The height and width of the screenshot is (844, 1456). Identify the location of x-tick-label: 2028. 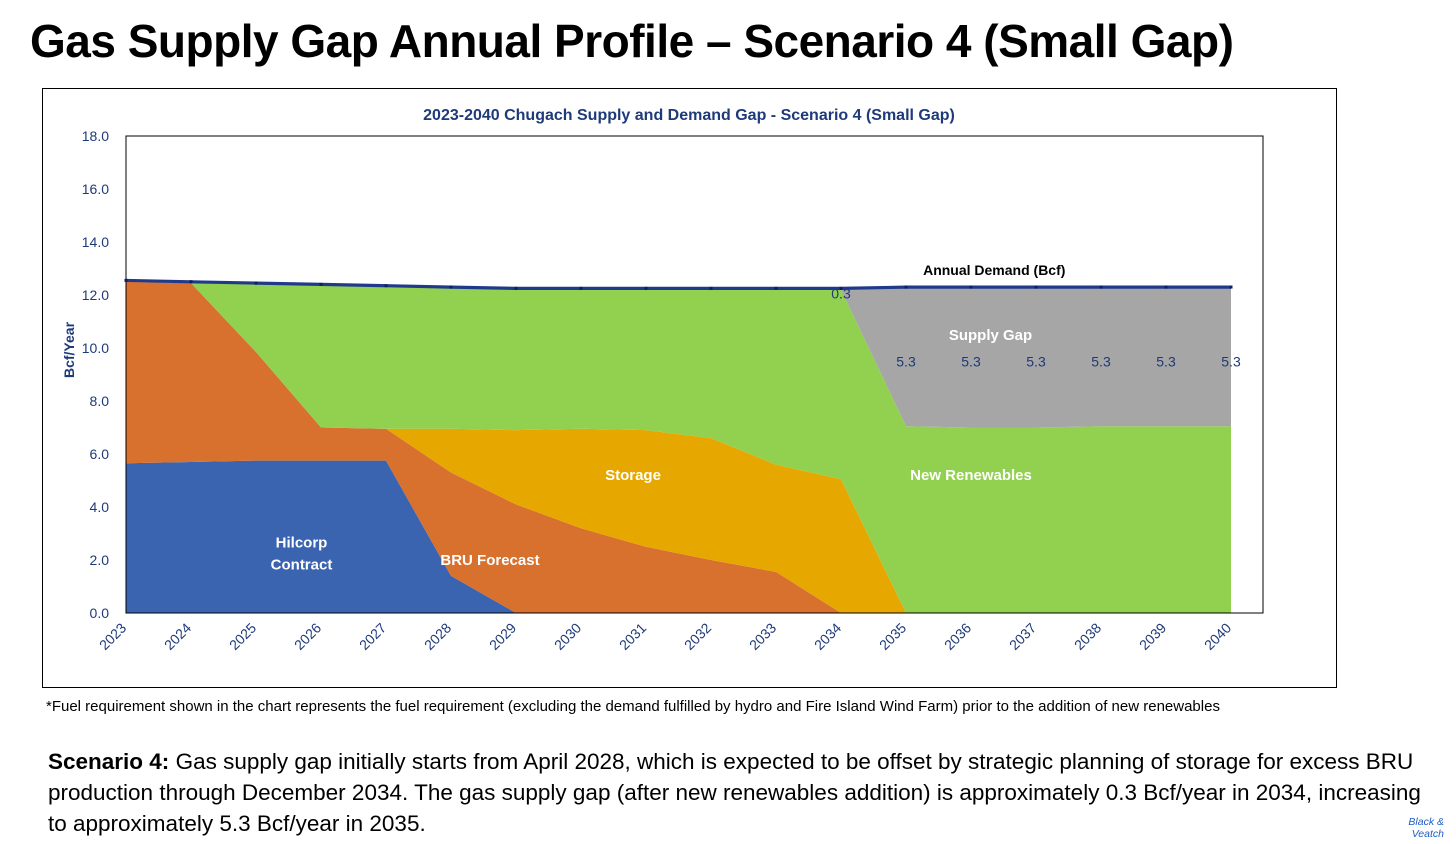
(437, 635).